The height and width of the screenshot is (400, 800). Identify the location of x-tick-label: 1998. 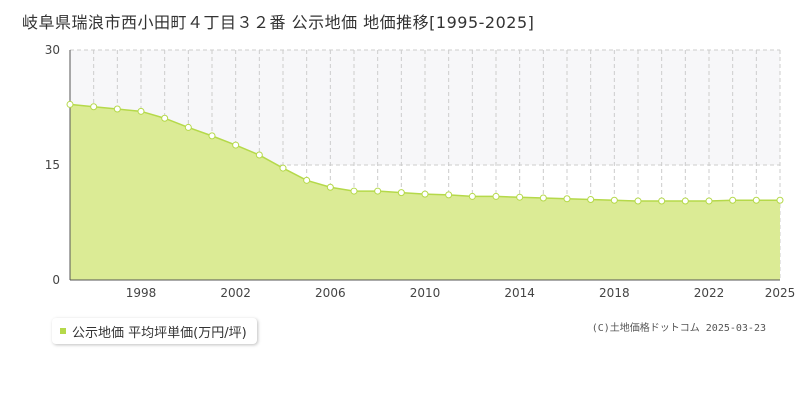
(141, 293).